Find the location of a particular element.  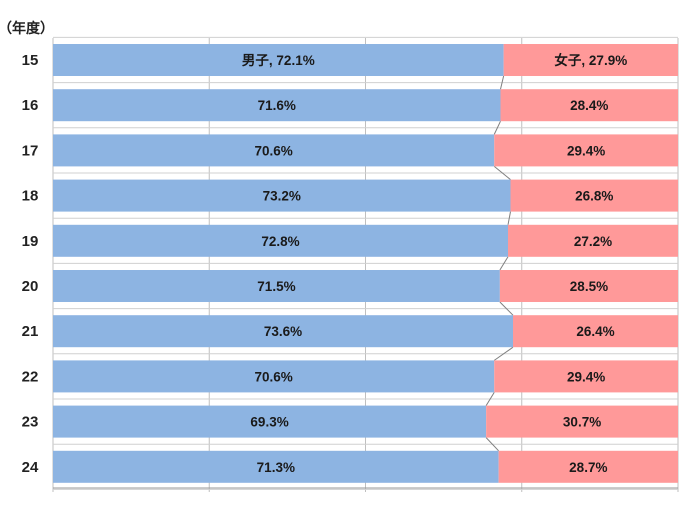

category-label: 16 is located at coordinates (30, 105).